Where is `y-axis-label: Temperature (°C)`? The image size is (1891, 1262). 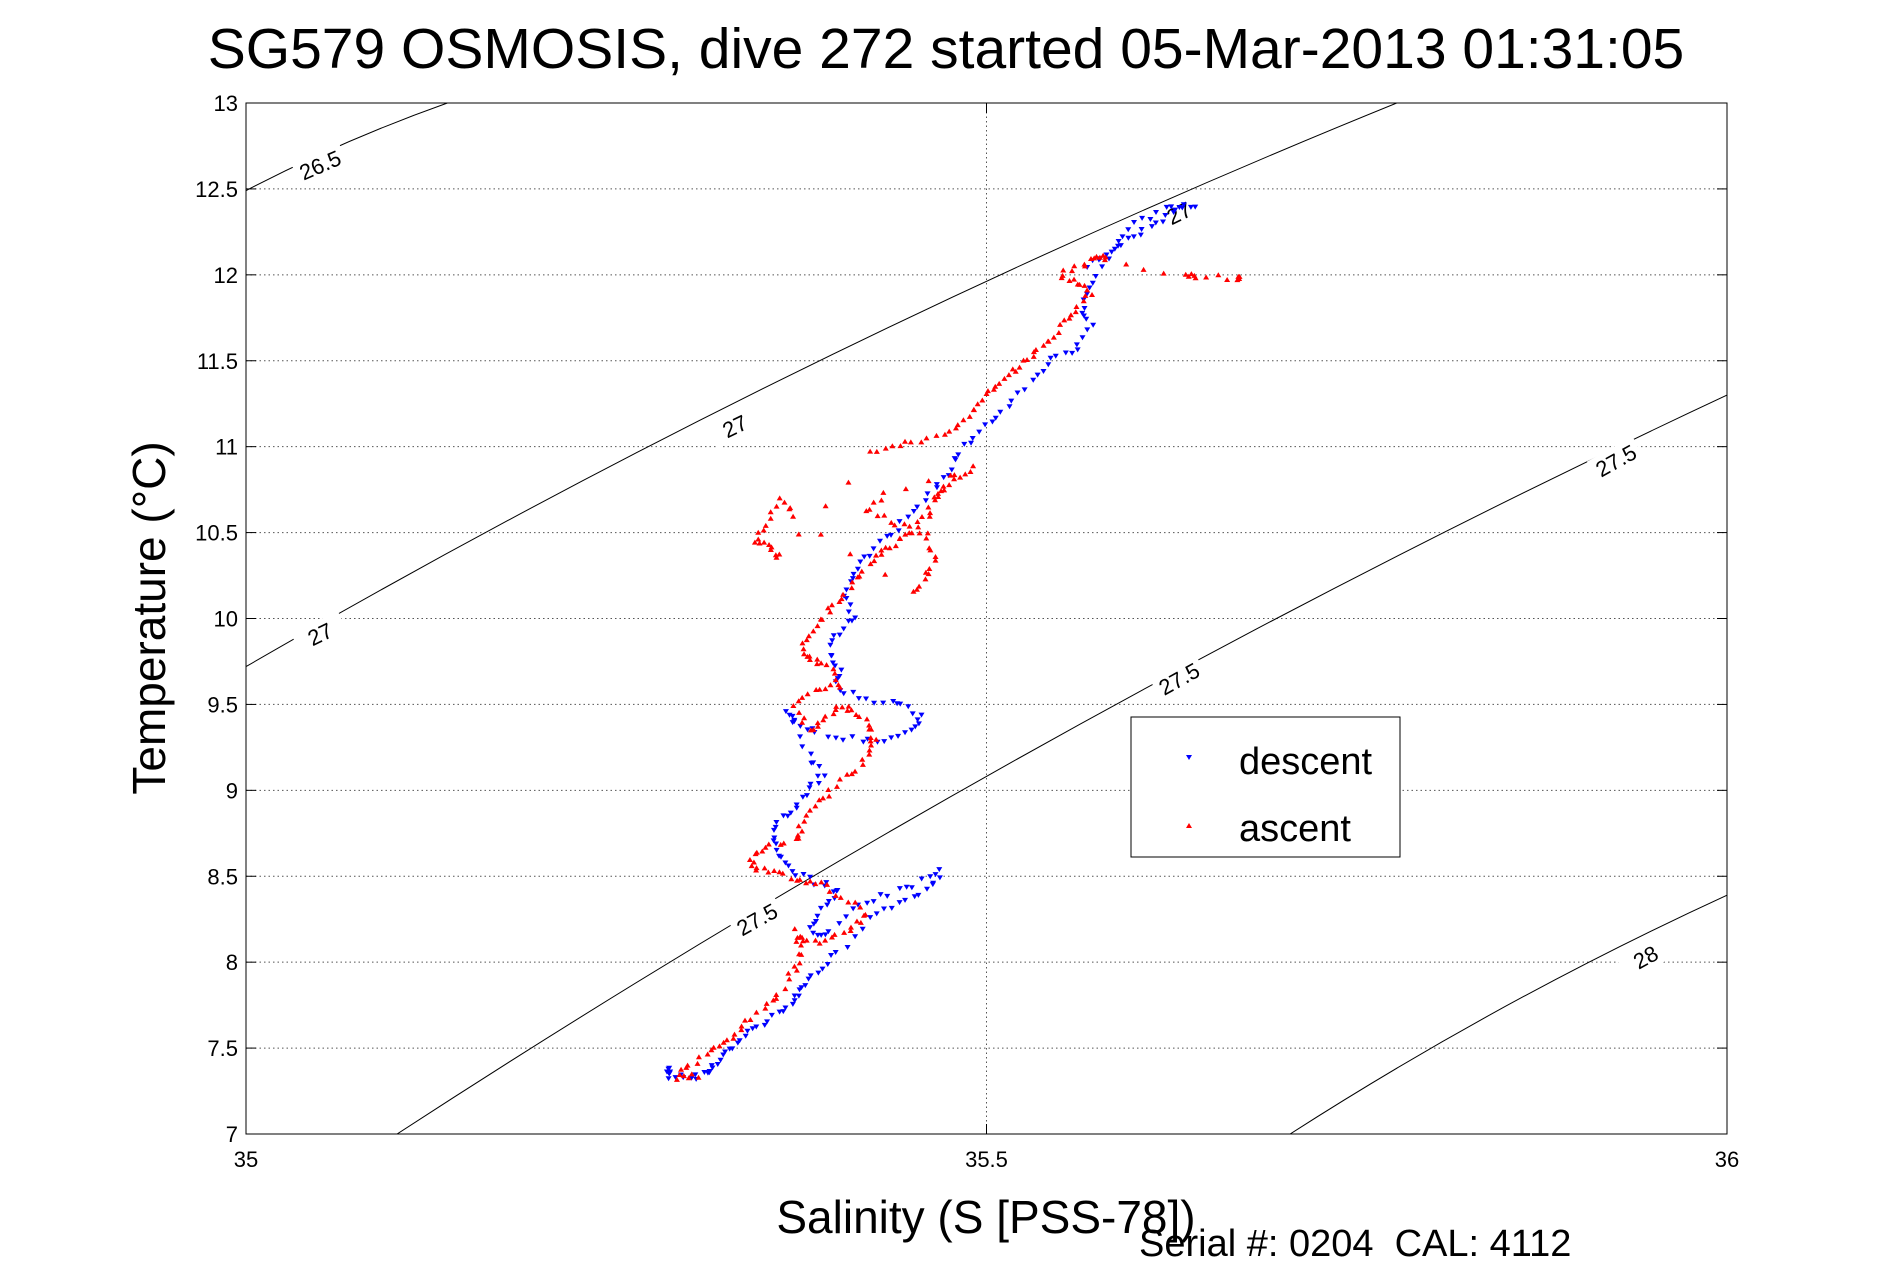
y-axis-label: Temperature (°C) is located at coordinates (149, 617).